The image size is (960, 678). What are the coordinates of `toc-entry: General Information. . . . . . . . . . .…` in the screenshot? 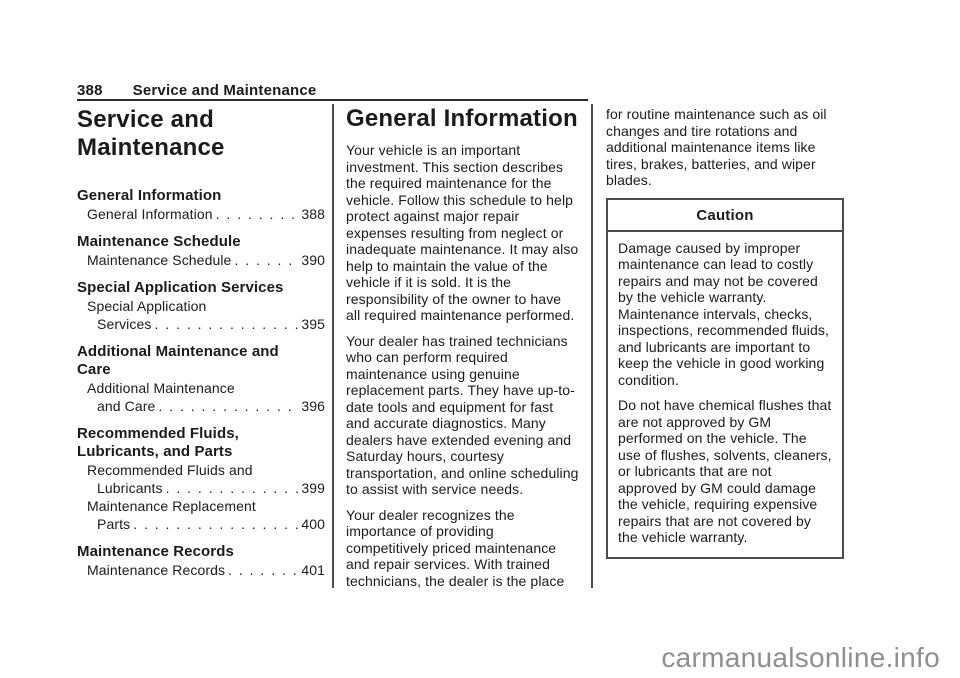 It's located at (201, 214).